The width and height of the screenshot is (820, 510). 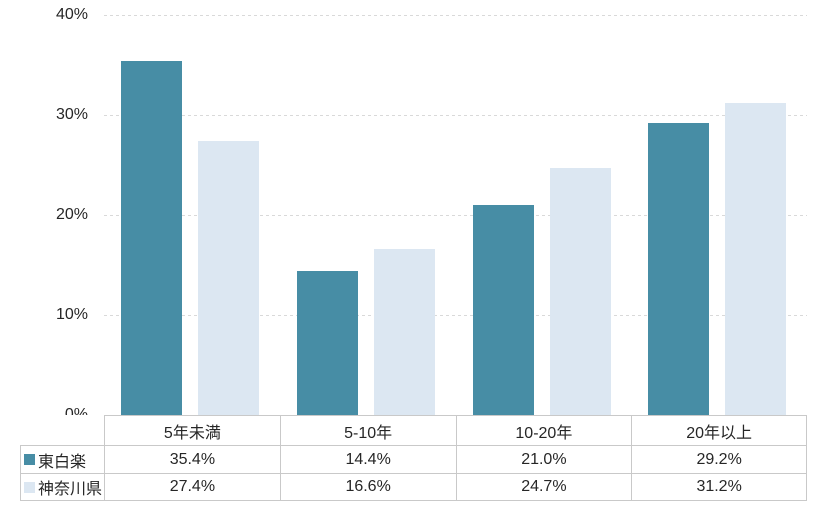 I want to click on table-value-cell: 16.6%, so click(x=367, y=487).